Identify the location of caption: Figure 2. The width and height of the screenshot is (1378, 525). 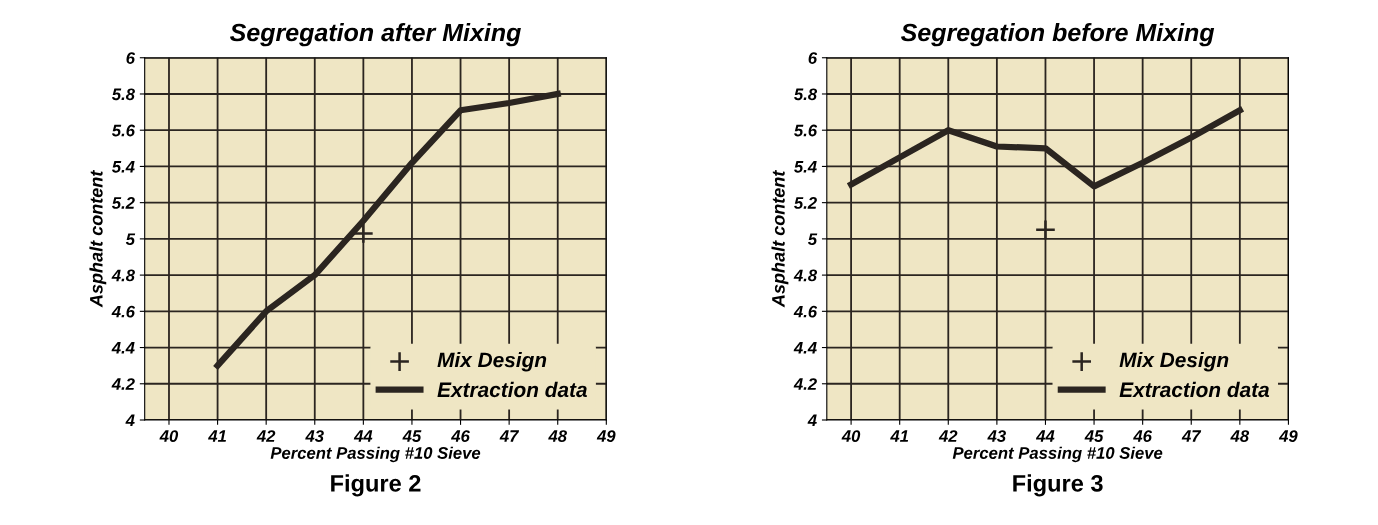
(376, 485).